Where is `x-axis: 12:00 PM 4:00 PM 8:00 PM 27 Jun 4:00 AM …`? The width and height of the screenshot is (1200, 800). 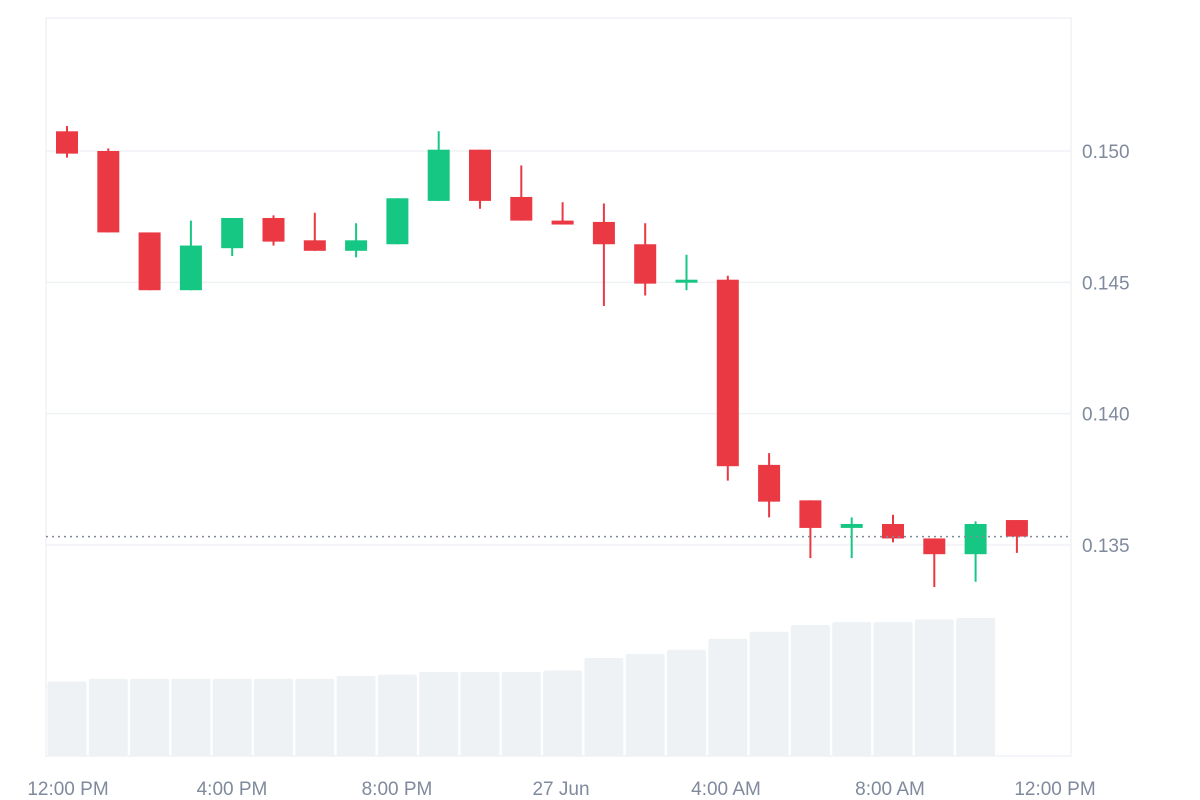 x-axis: 12:00 PM 4:00 PM 8:00 PM 27 Jun 4:00 AM … is located at coordinates (561, 789).